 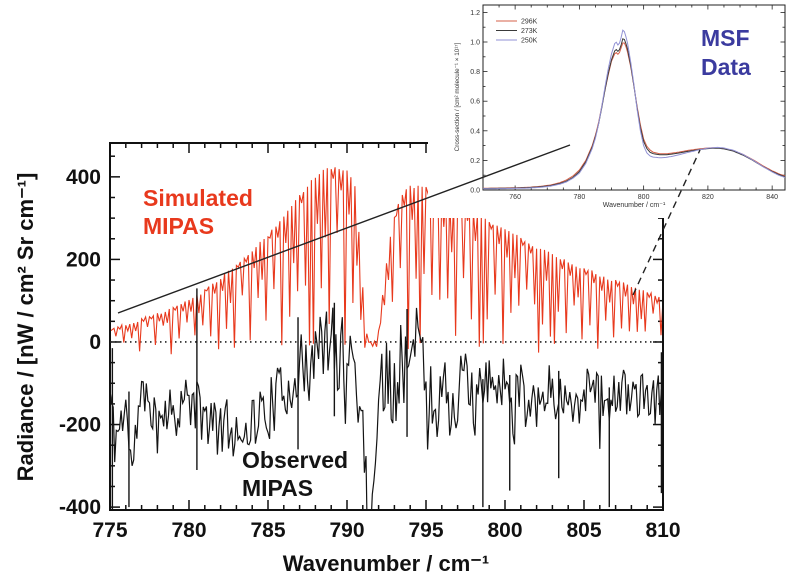 What do you see at coordinates (580, 197) in the screenshot?
I see `inset-x-tick-label: 780` at bounding box center [580, 197].